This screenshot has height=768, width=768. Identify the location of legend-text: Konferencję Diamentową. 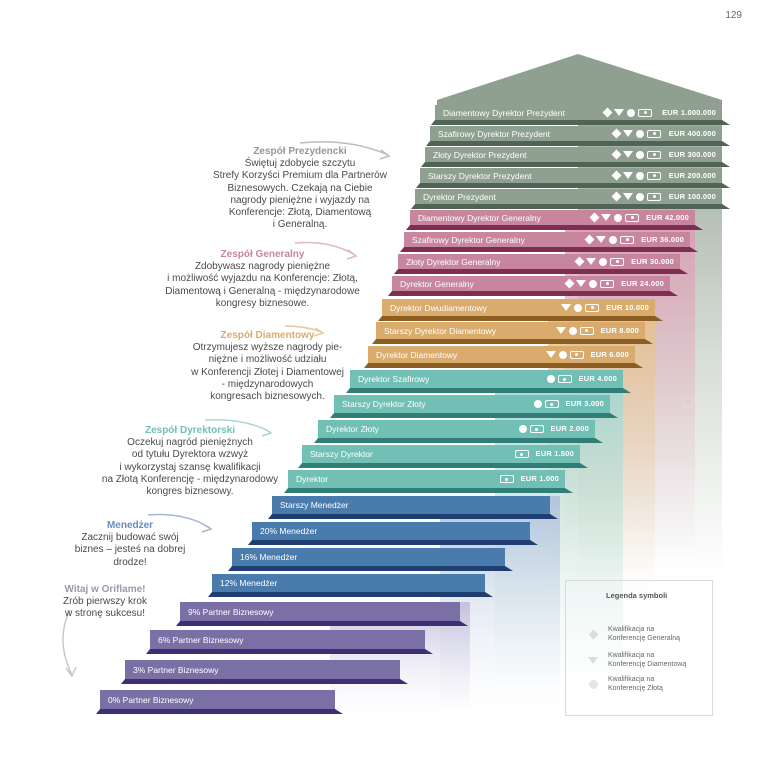
(647, 664).